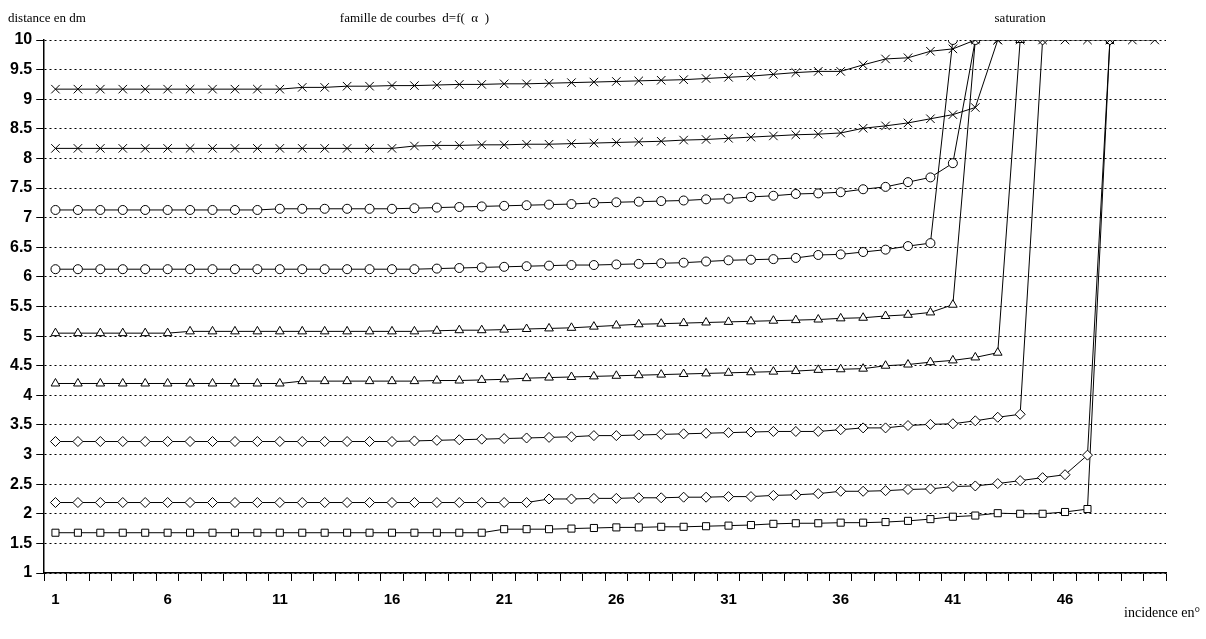 Image resolution: width=1206 pixels, height=639 pixels. Describe the element at coordinates (21, 187) in the screenshot. I see `y-tick-label: 7.5` at that location.